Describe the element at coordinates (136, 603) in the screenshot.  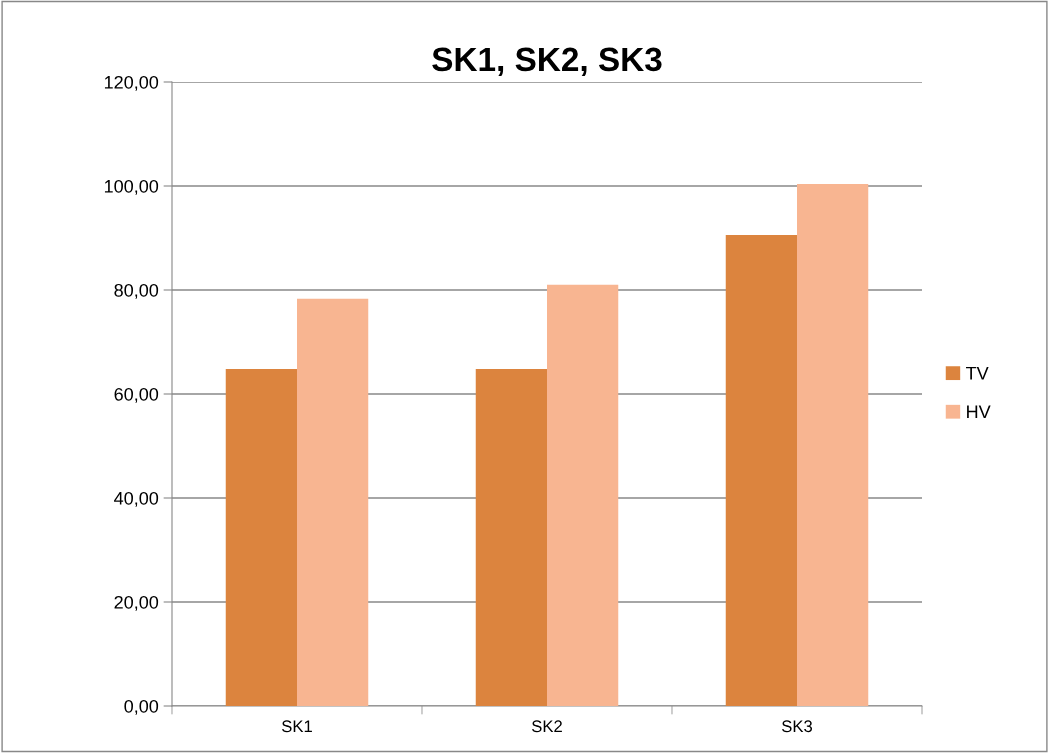
I see `y-tick-label: 20,00` at that location.